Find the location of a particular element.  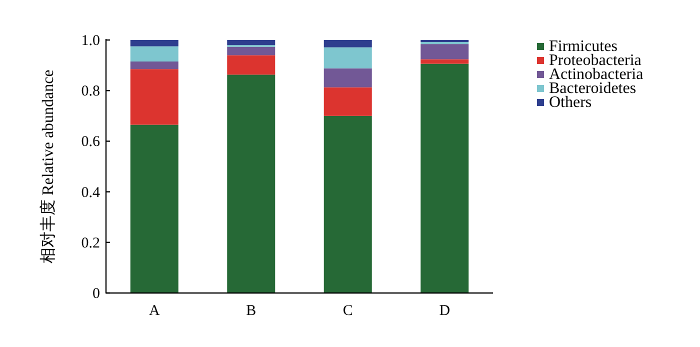

y-tick-label: 0.4 is located at coordinates (90, 192).